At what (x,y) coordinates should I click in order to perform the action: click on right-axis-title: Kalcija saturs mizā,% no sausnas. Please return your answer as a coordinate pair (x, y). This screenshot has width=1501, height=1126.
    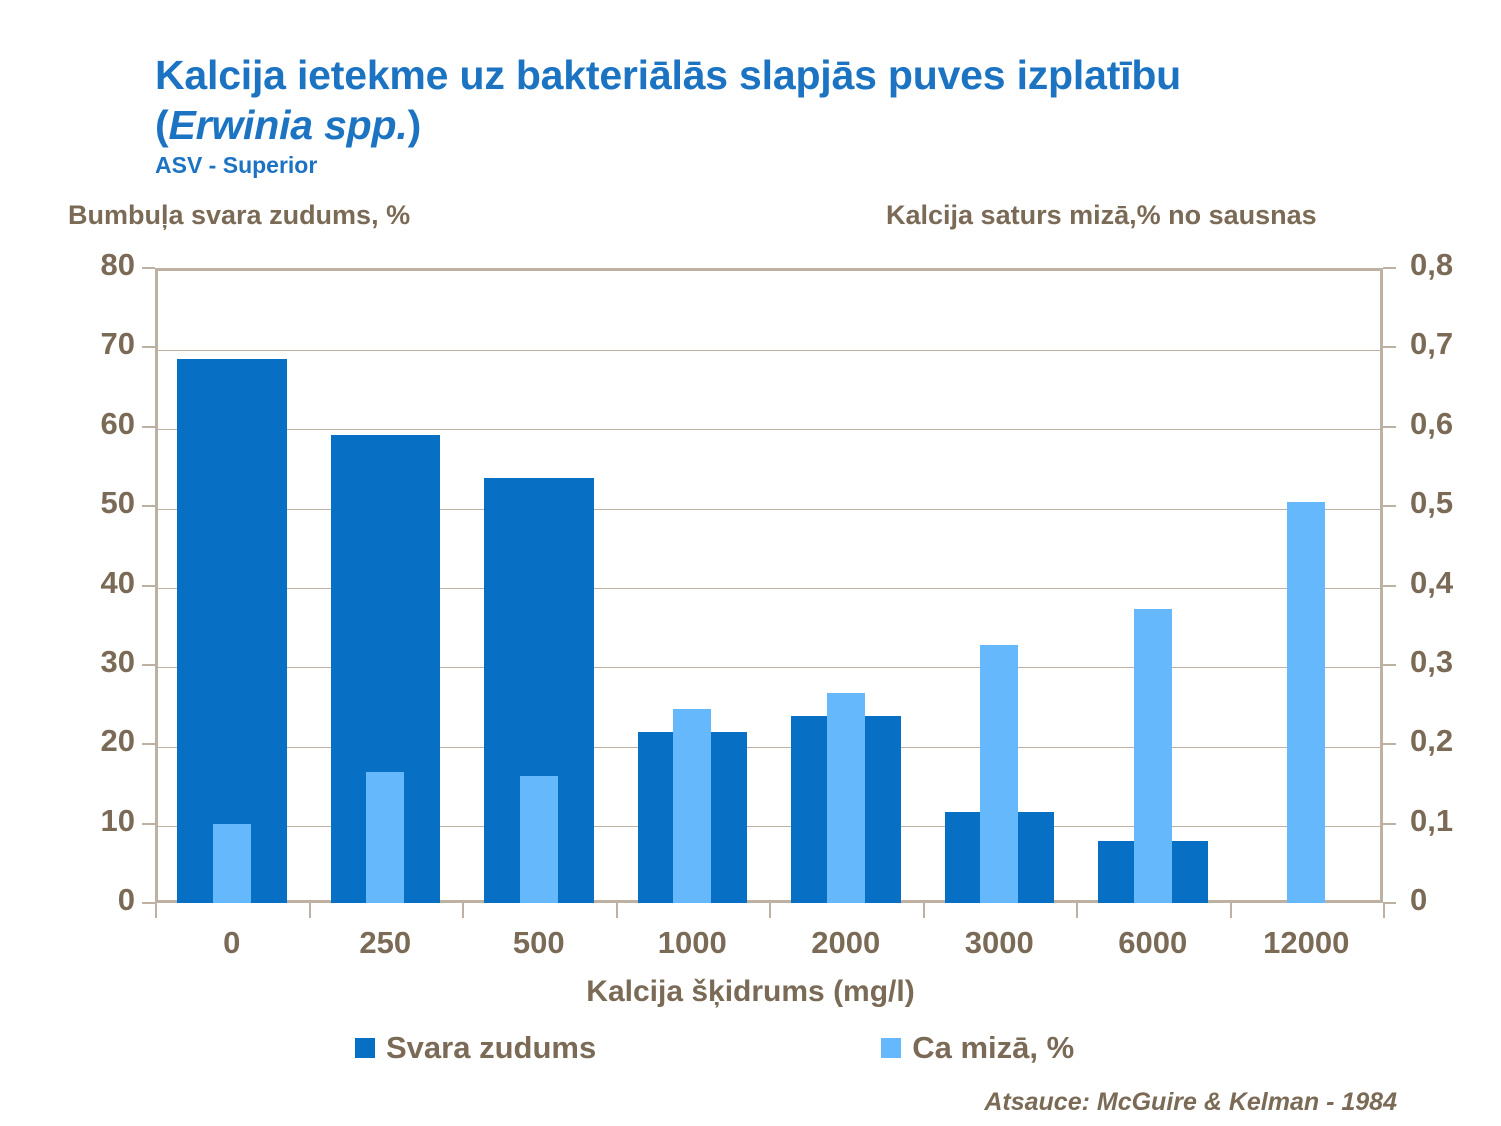
    Looking at the image, I should click on (1101, 215).